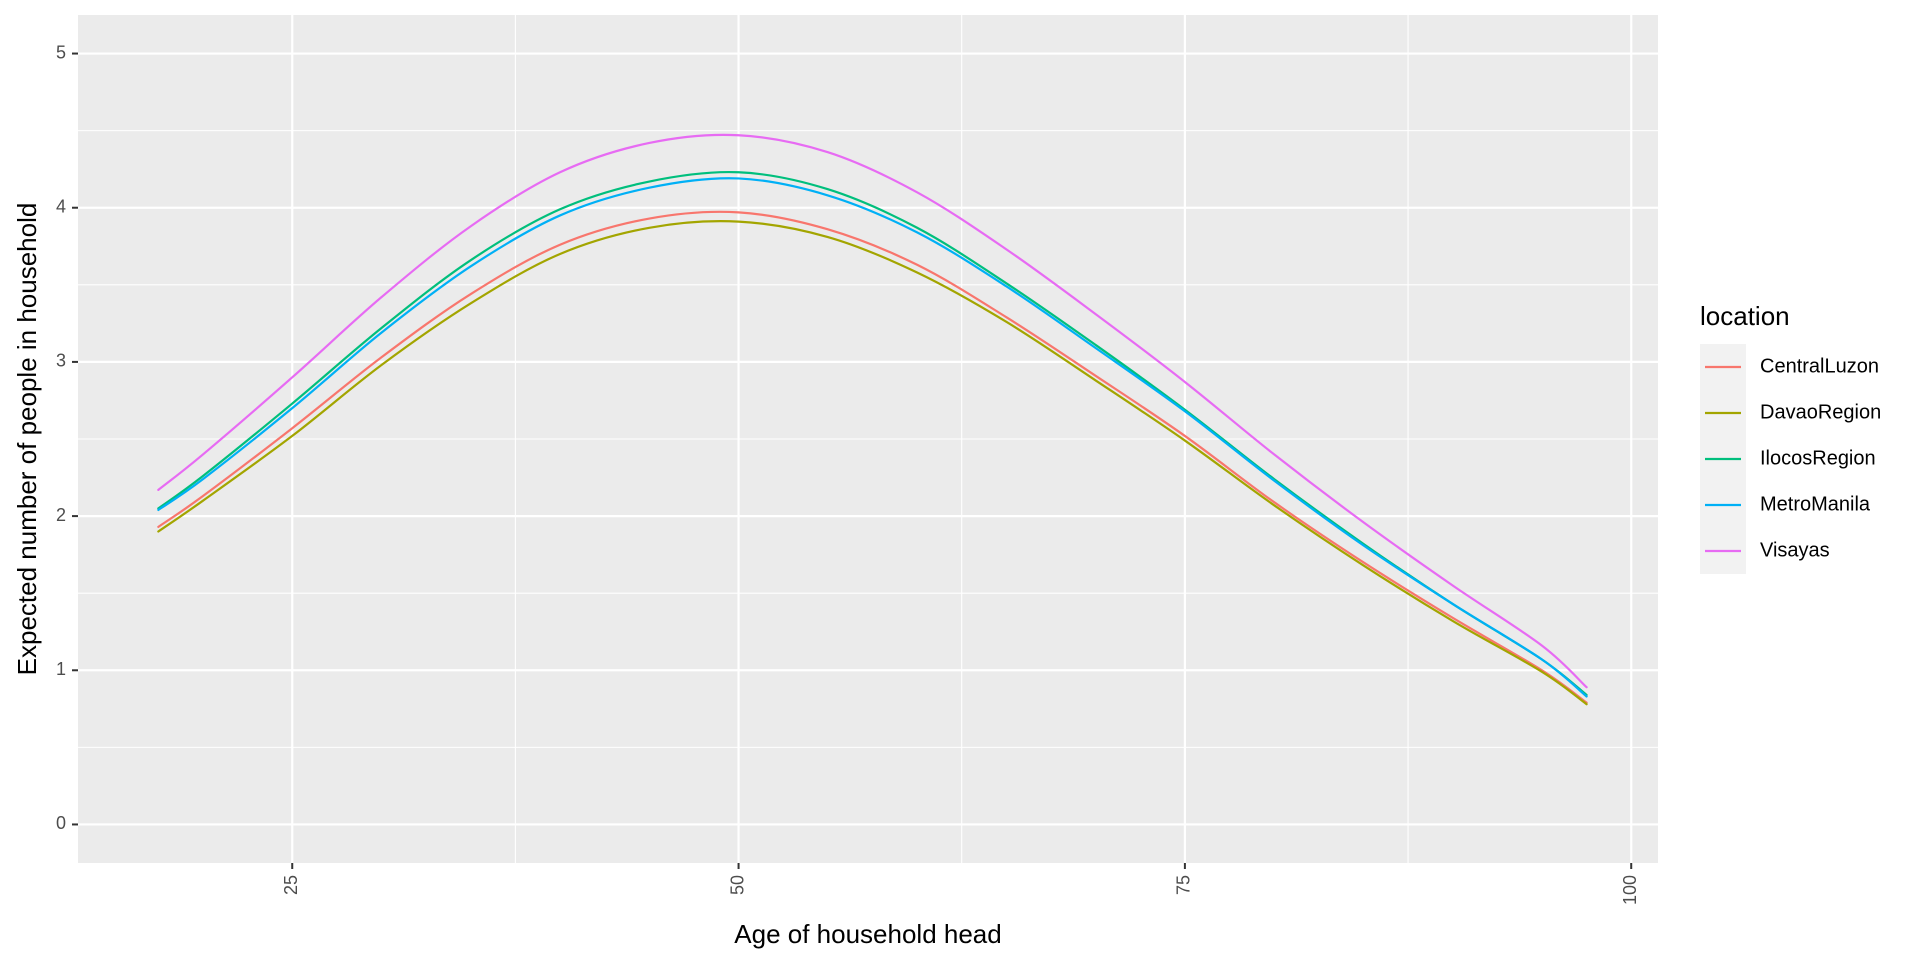 The width and height of the screenshot is (1920, 965). I want to click on y-tick-label: 2, so click(61, 515).